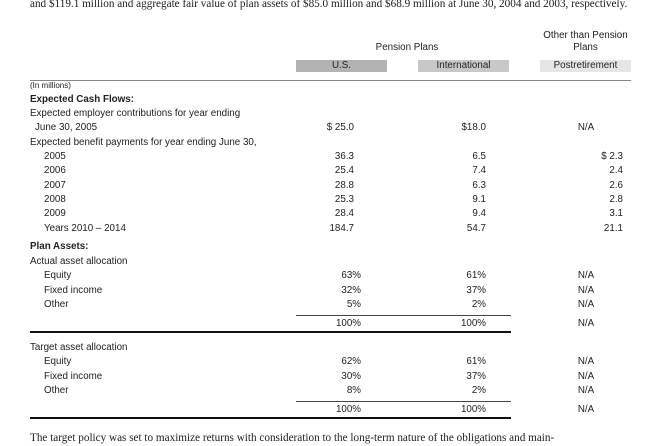 The height and width of the screenshot is (446, 649). Describe the element at coordinates (82, 99) in the screenshot. I see `section-heading: Expected Cash Flows:` at that location.